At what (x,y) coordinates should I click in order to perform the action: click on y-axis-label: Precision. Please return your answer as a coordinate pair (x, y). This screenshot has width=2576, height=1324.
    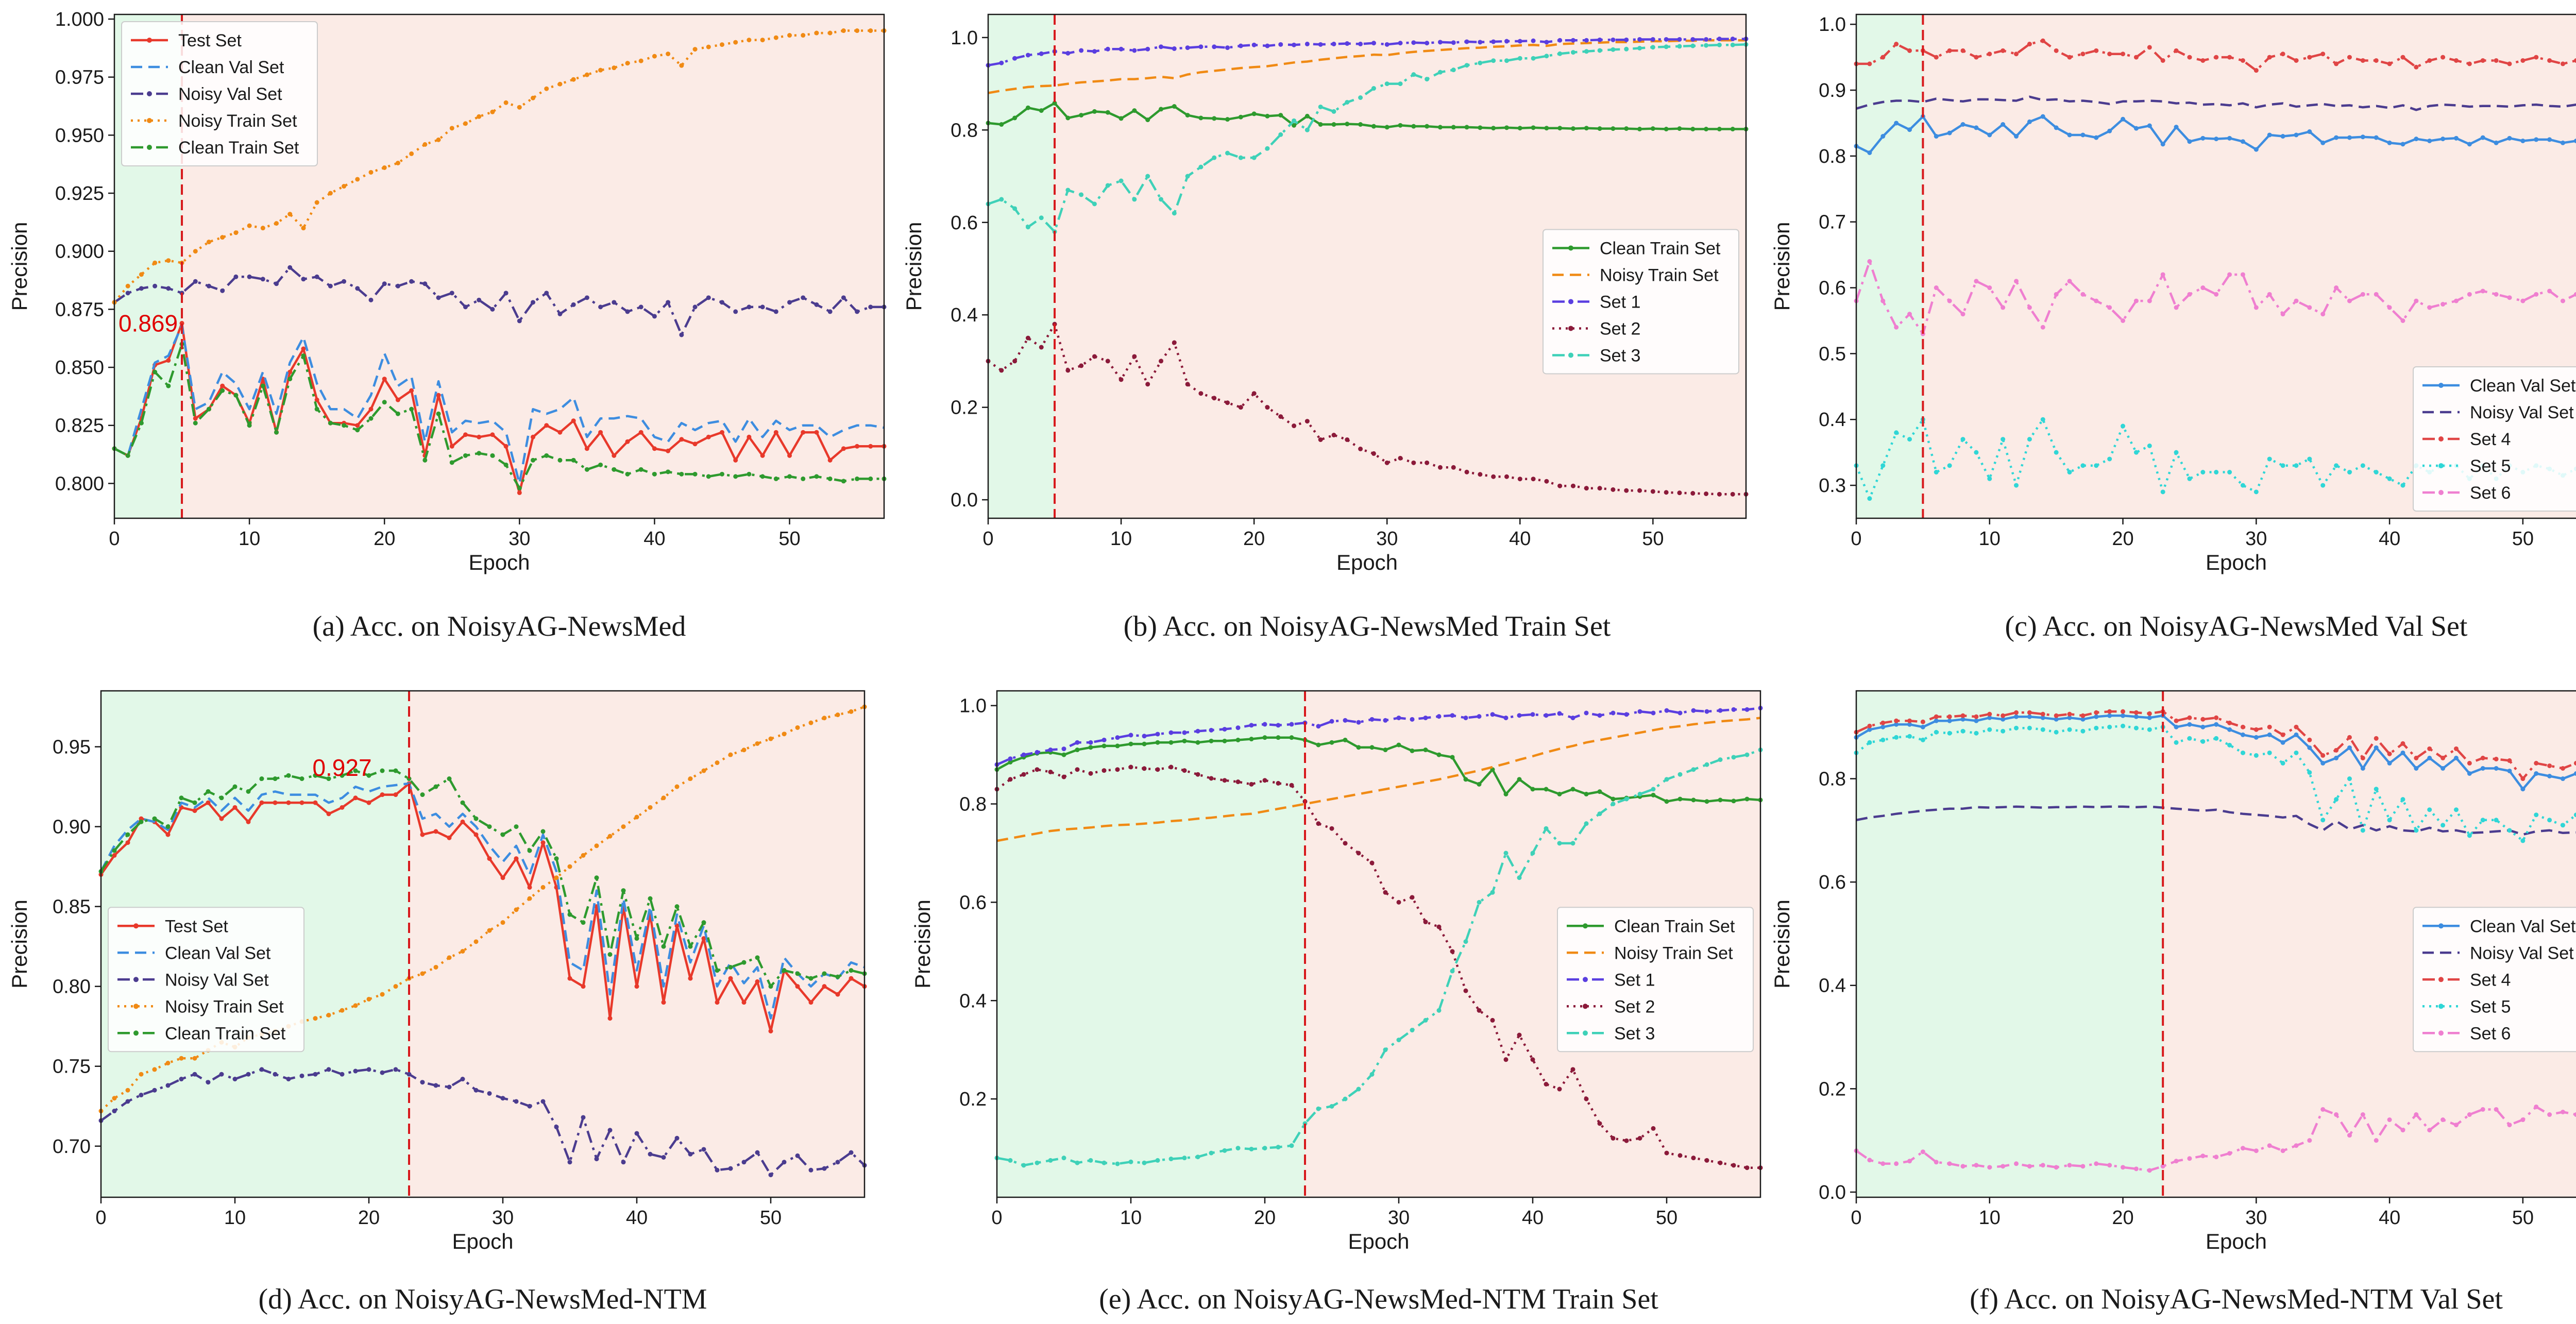
    Looking at the image, I should click on (1782, 944).